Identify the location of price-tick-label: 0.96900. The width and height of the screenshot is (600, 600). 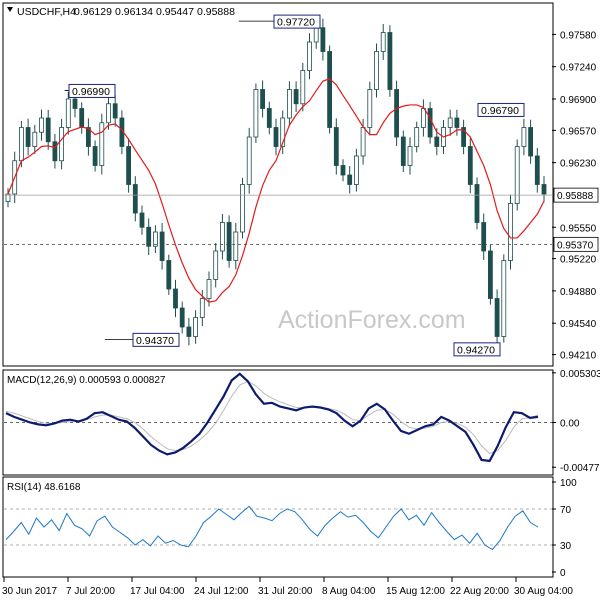
(578, 100).